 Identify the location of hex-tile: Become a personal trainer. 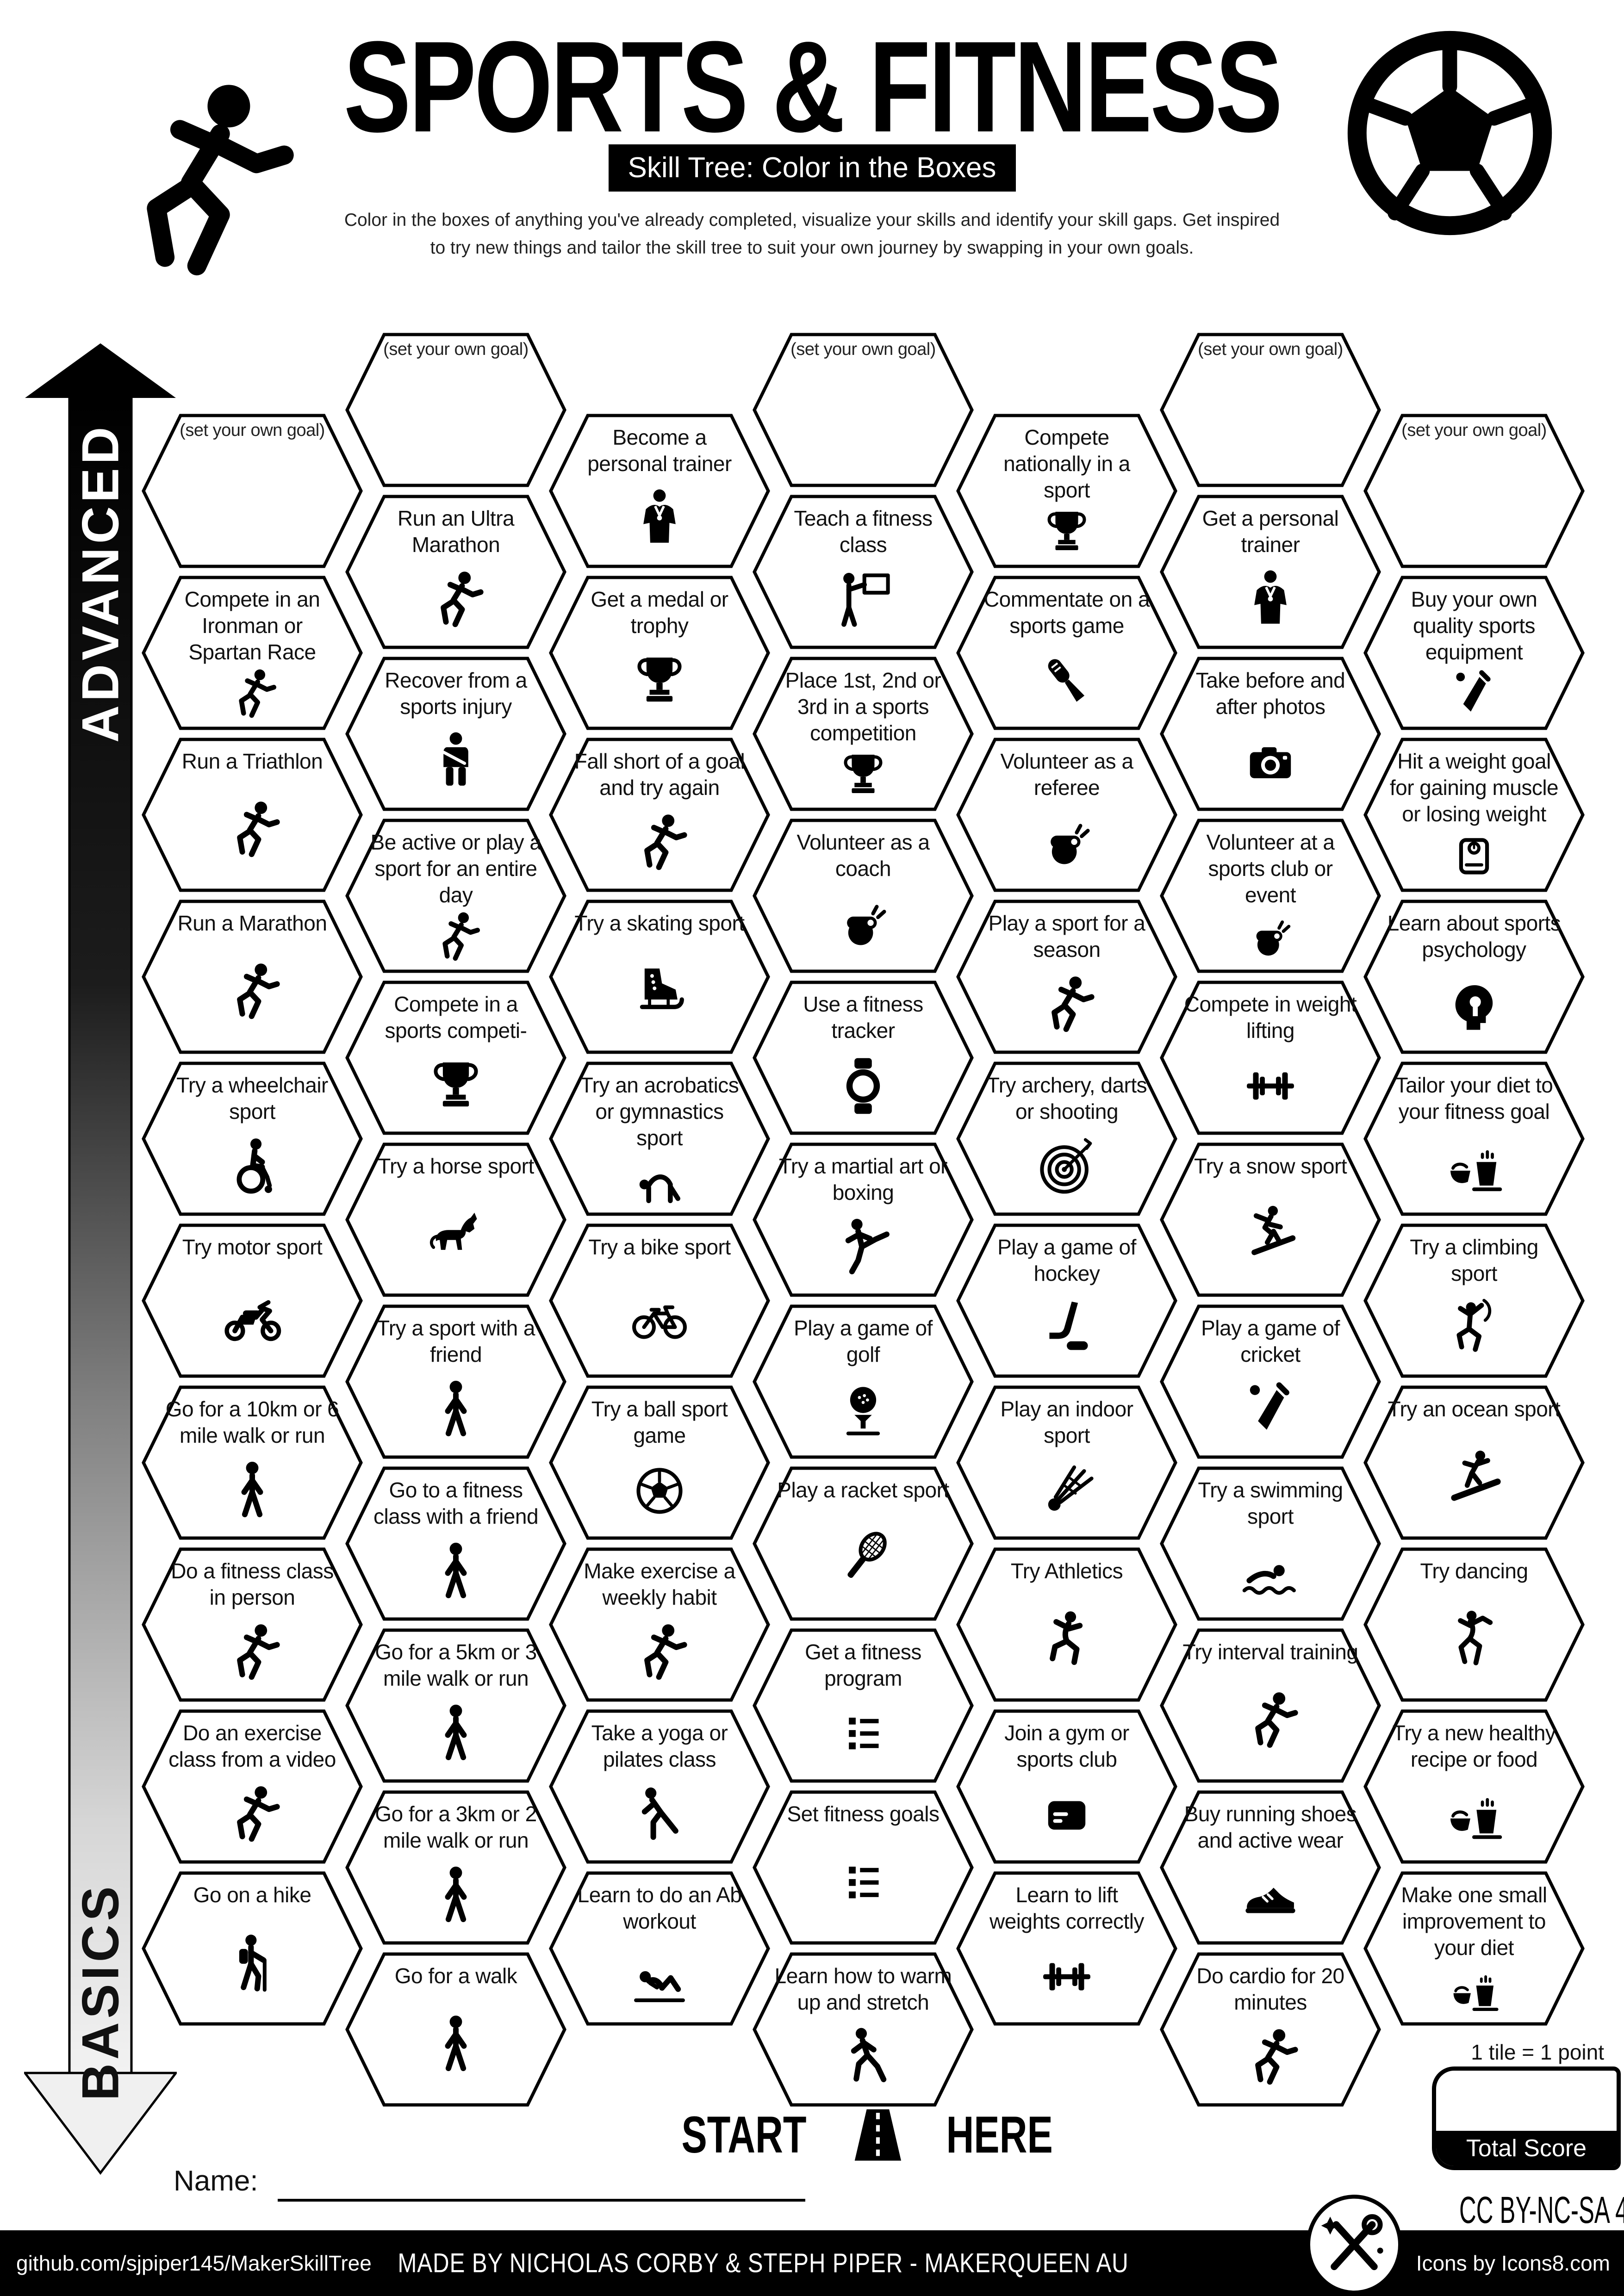
(659, 491).